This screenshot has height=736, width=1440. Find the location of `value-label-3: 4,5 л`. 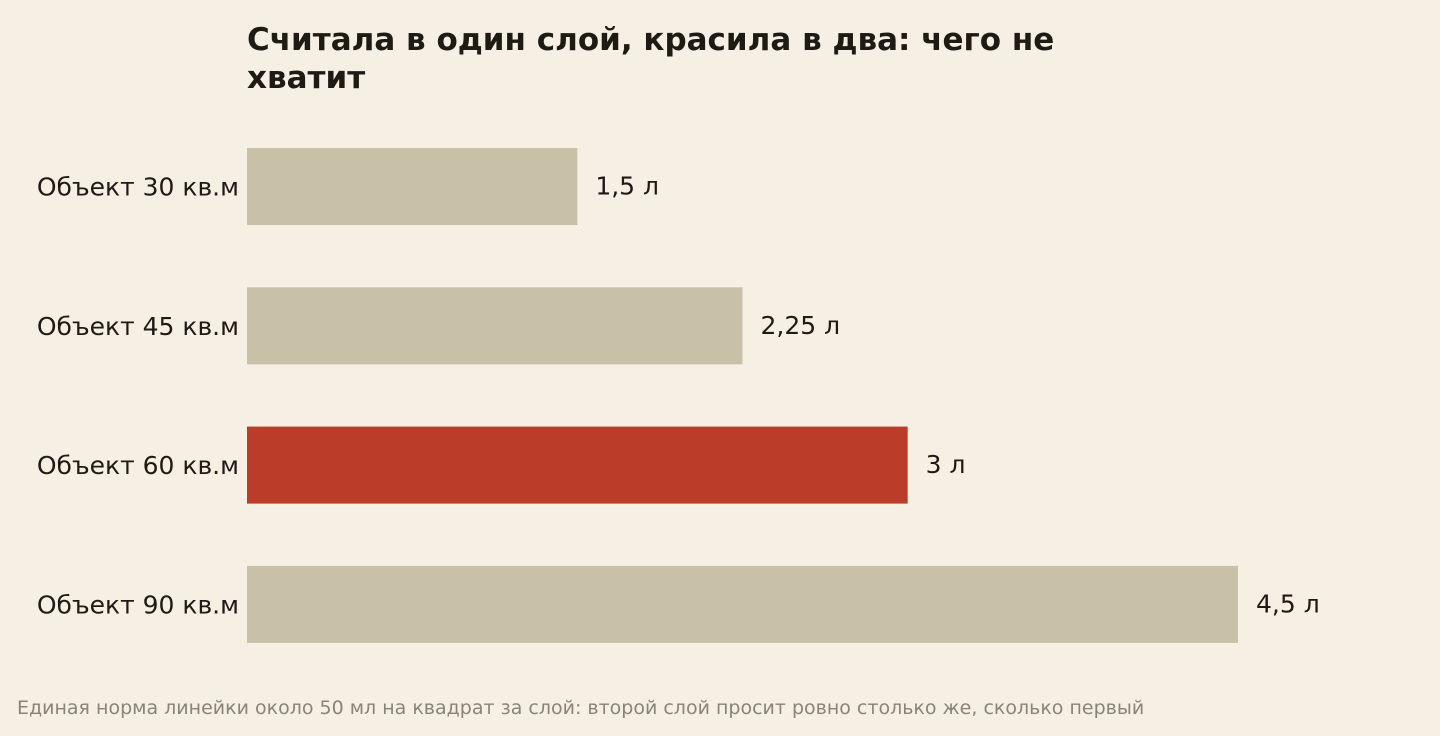

value-label-3: 4,5 л is located at coordinates (1288, 603).